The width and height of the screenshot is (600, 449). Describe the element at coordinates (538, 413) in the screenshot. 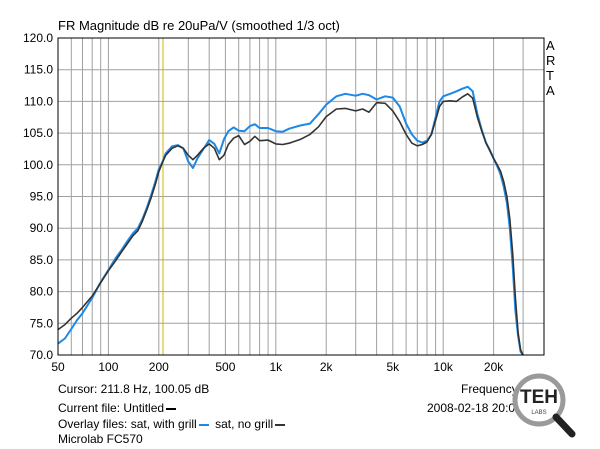

I see `logo-subtext: LABS` at that location.